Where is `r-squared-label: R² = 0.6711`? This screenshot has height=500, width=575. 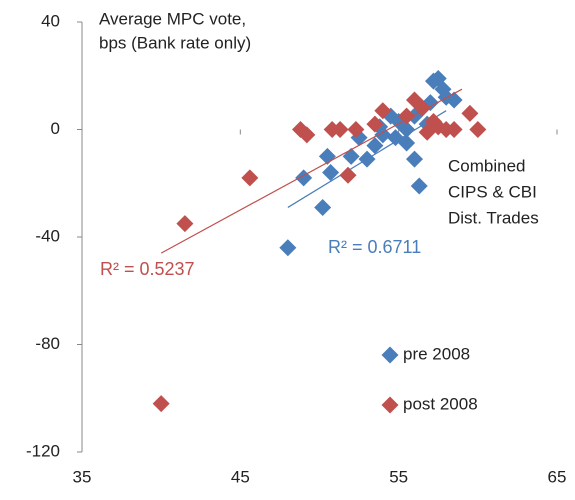 r-squared-label: R² = 0.6711 is located at coordinates (374, 247).